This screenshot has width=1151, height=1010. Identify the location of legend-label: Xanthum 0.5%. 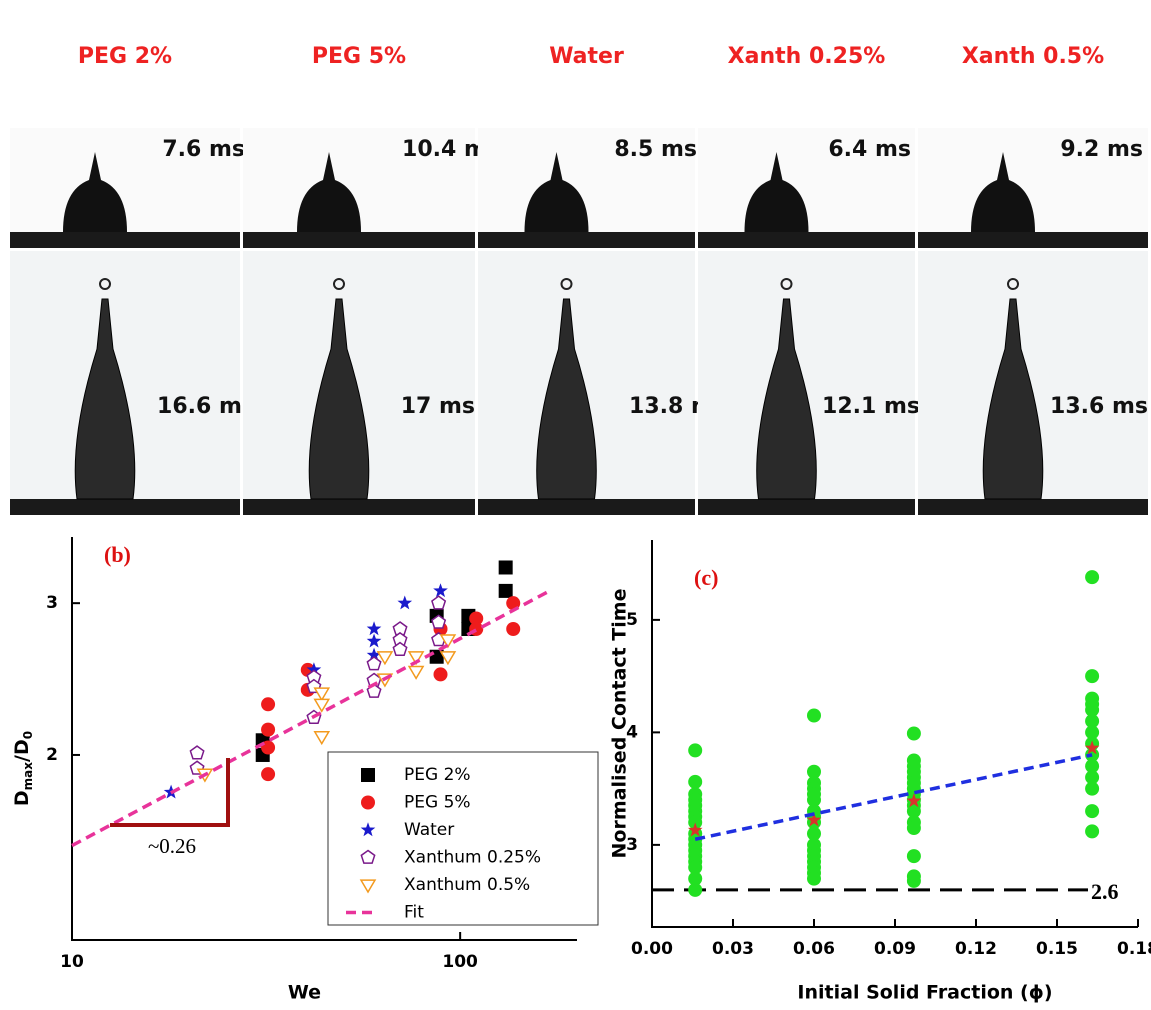
(467, 885).